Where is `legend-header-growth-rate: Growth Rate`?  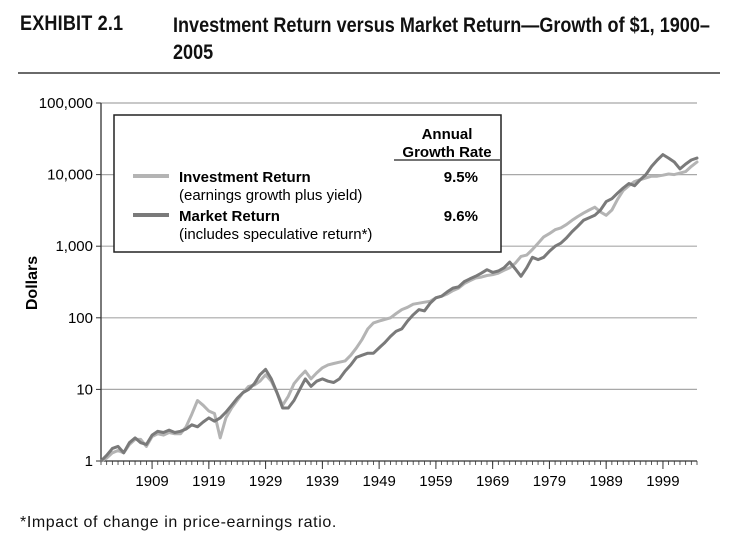 legend-header-growth-rate: Growth Rate is located at coordinates (446, 152).